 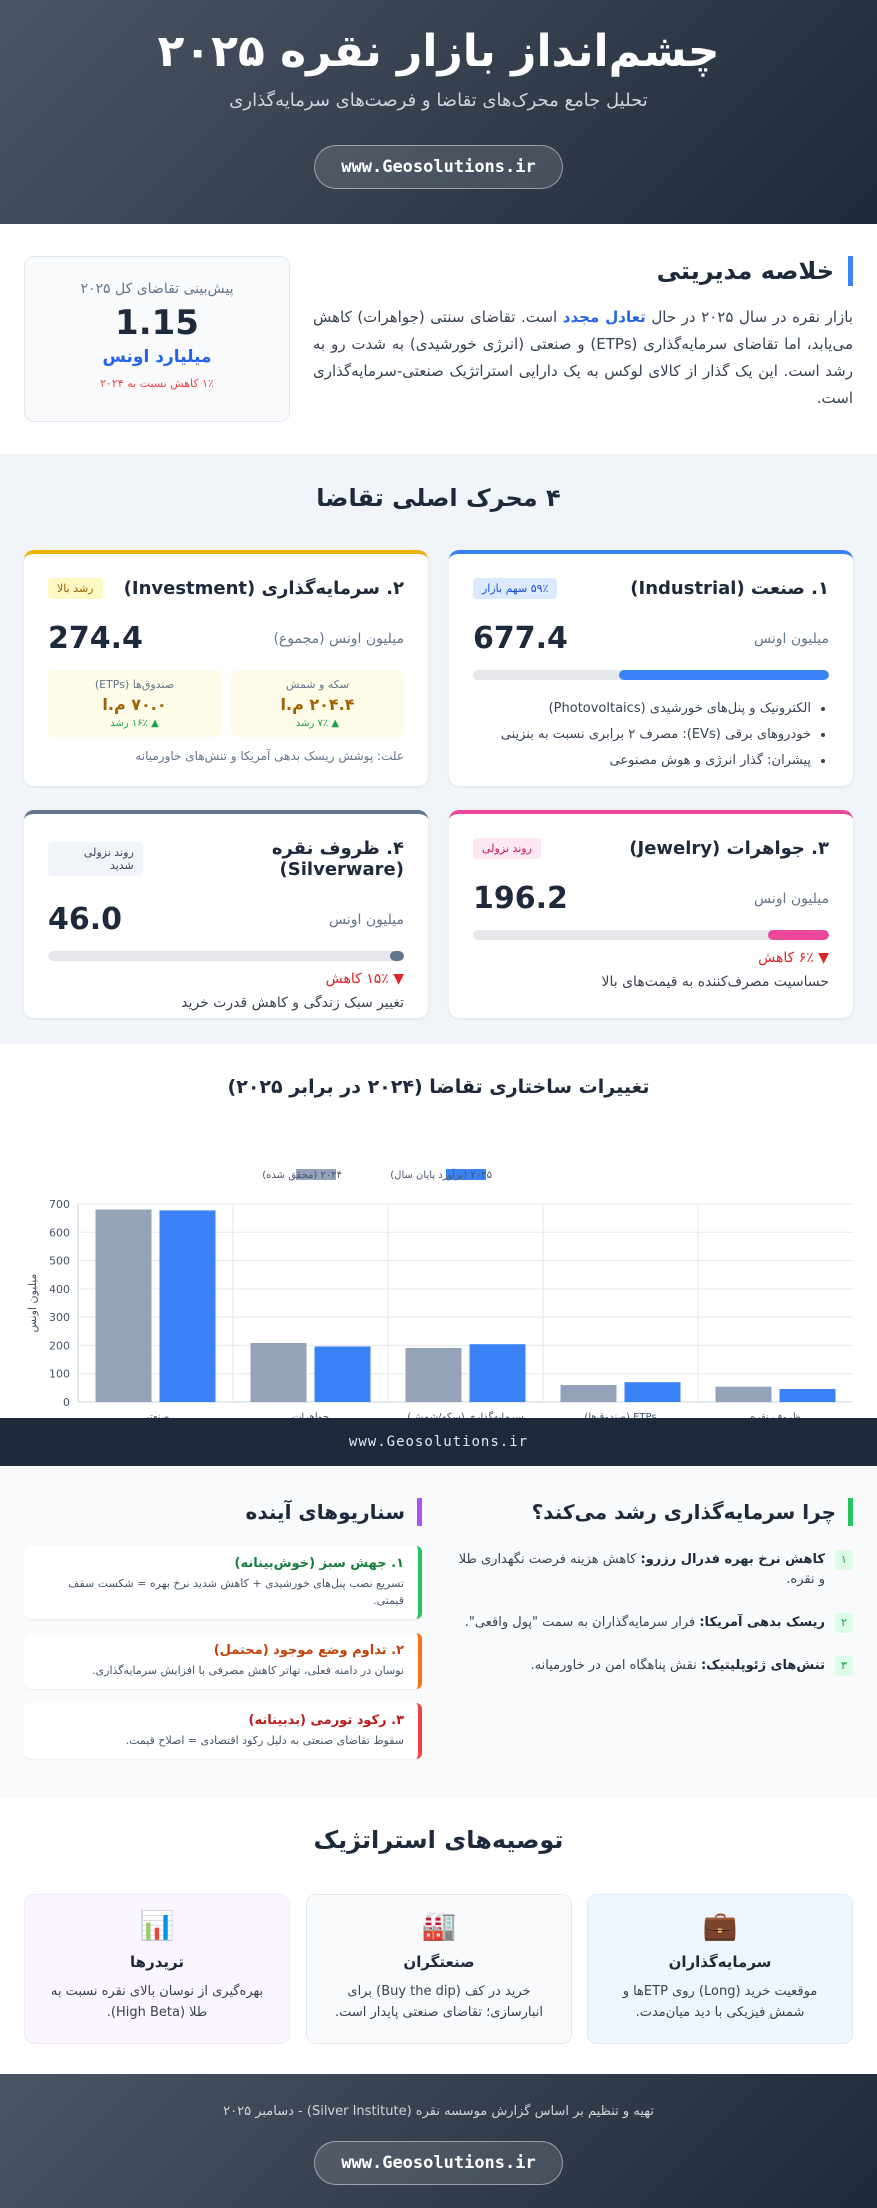 What do you see at coordinates (439, 1962) in the screenshot?
I see `card-title: صنعتگران` at bounding box center [439, 1962].